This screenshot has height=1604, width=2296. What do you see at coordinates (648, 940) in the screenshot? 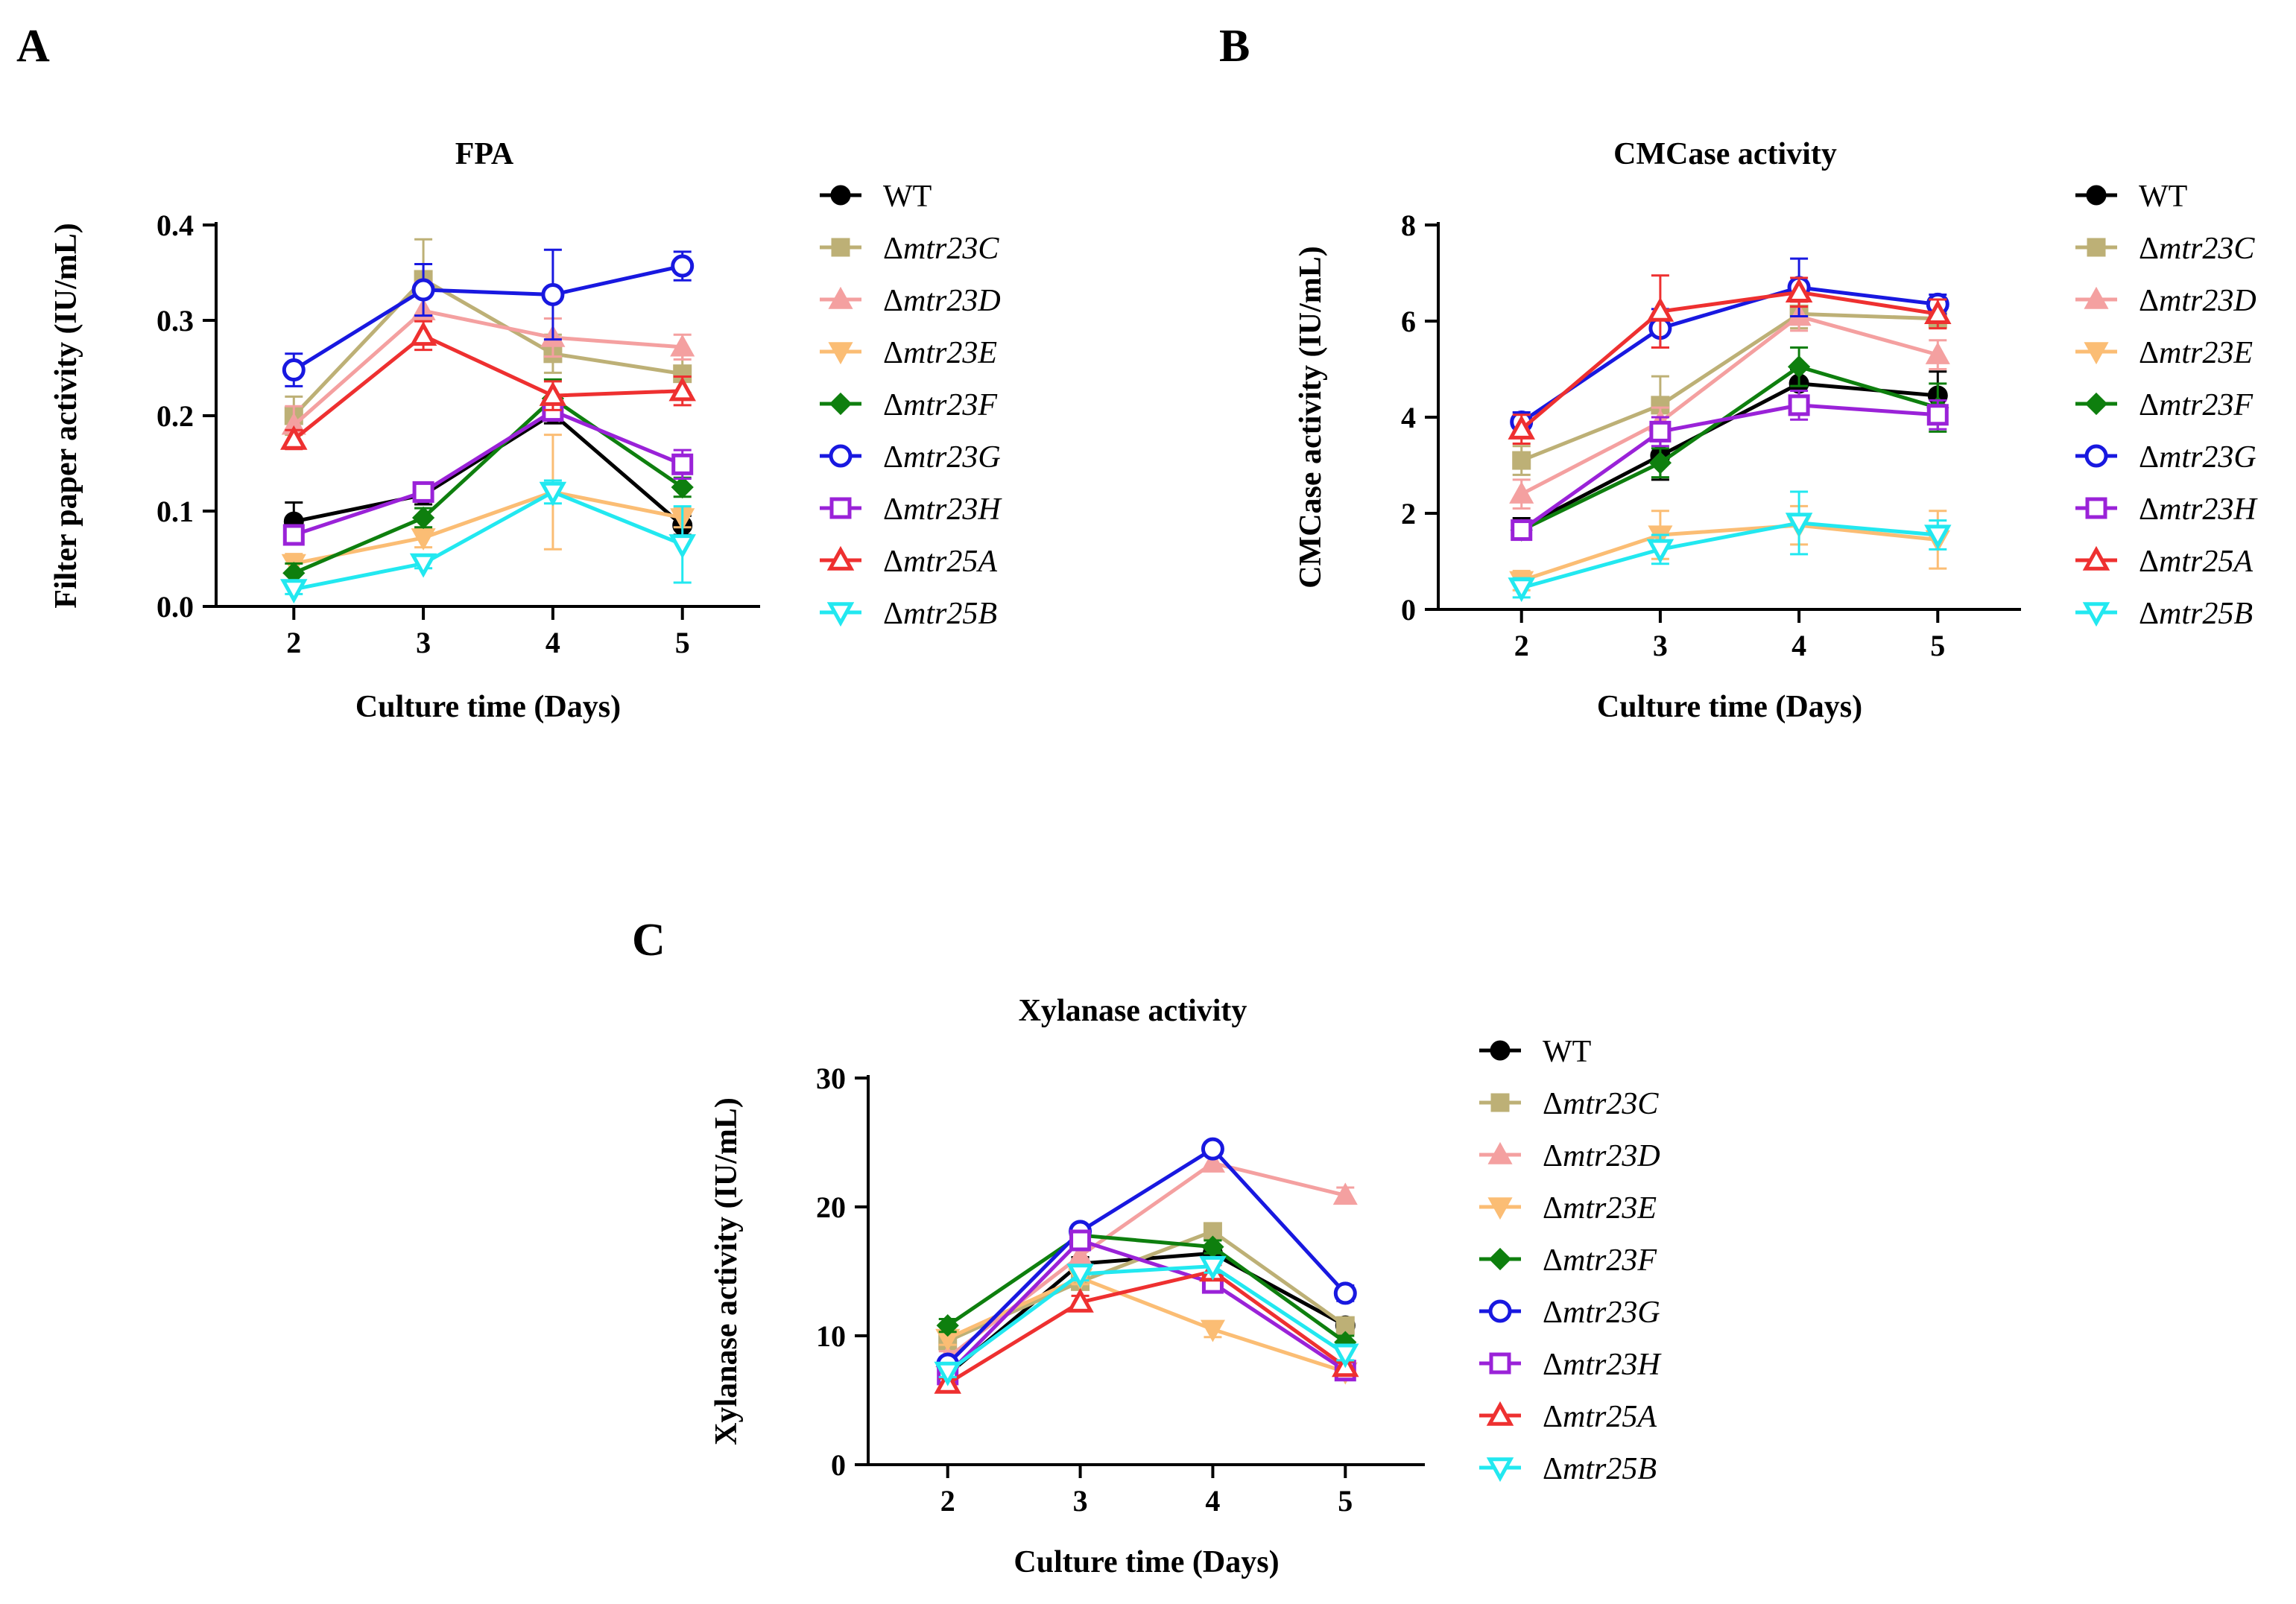
I see `panel-letter: C` at bounding box center [648, 940].